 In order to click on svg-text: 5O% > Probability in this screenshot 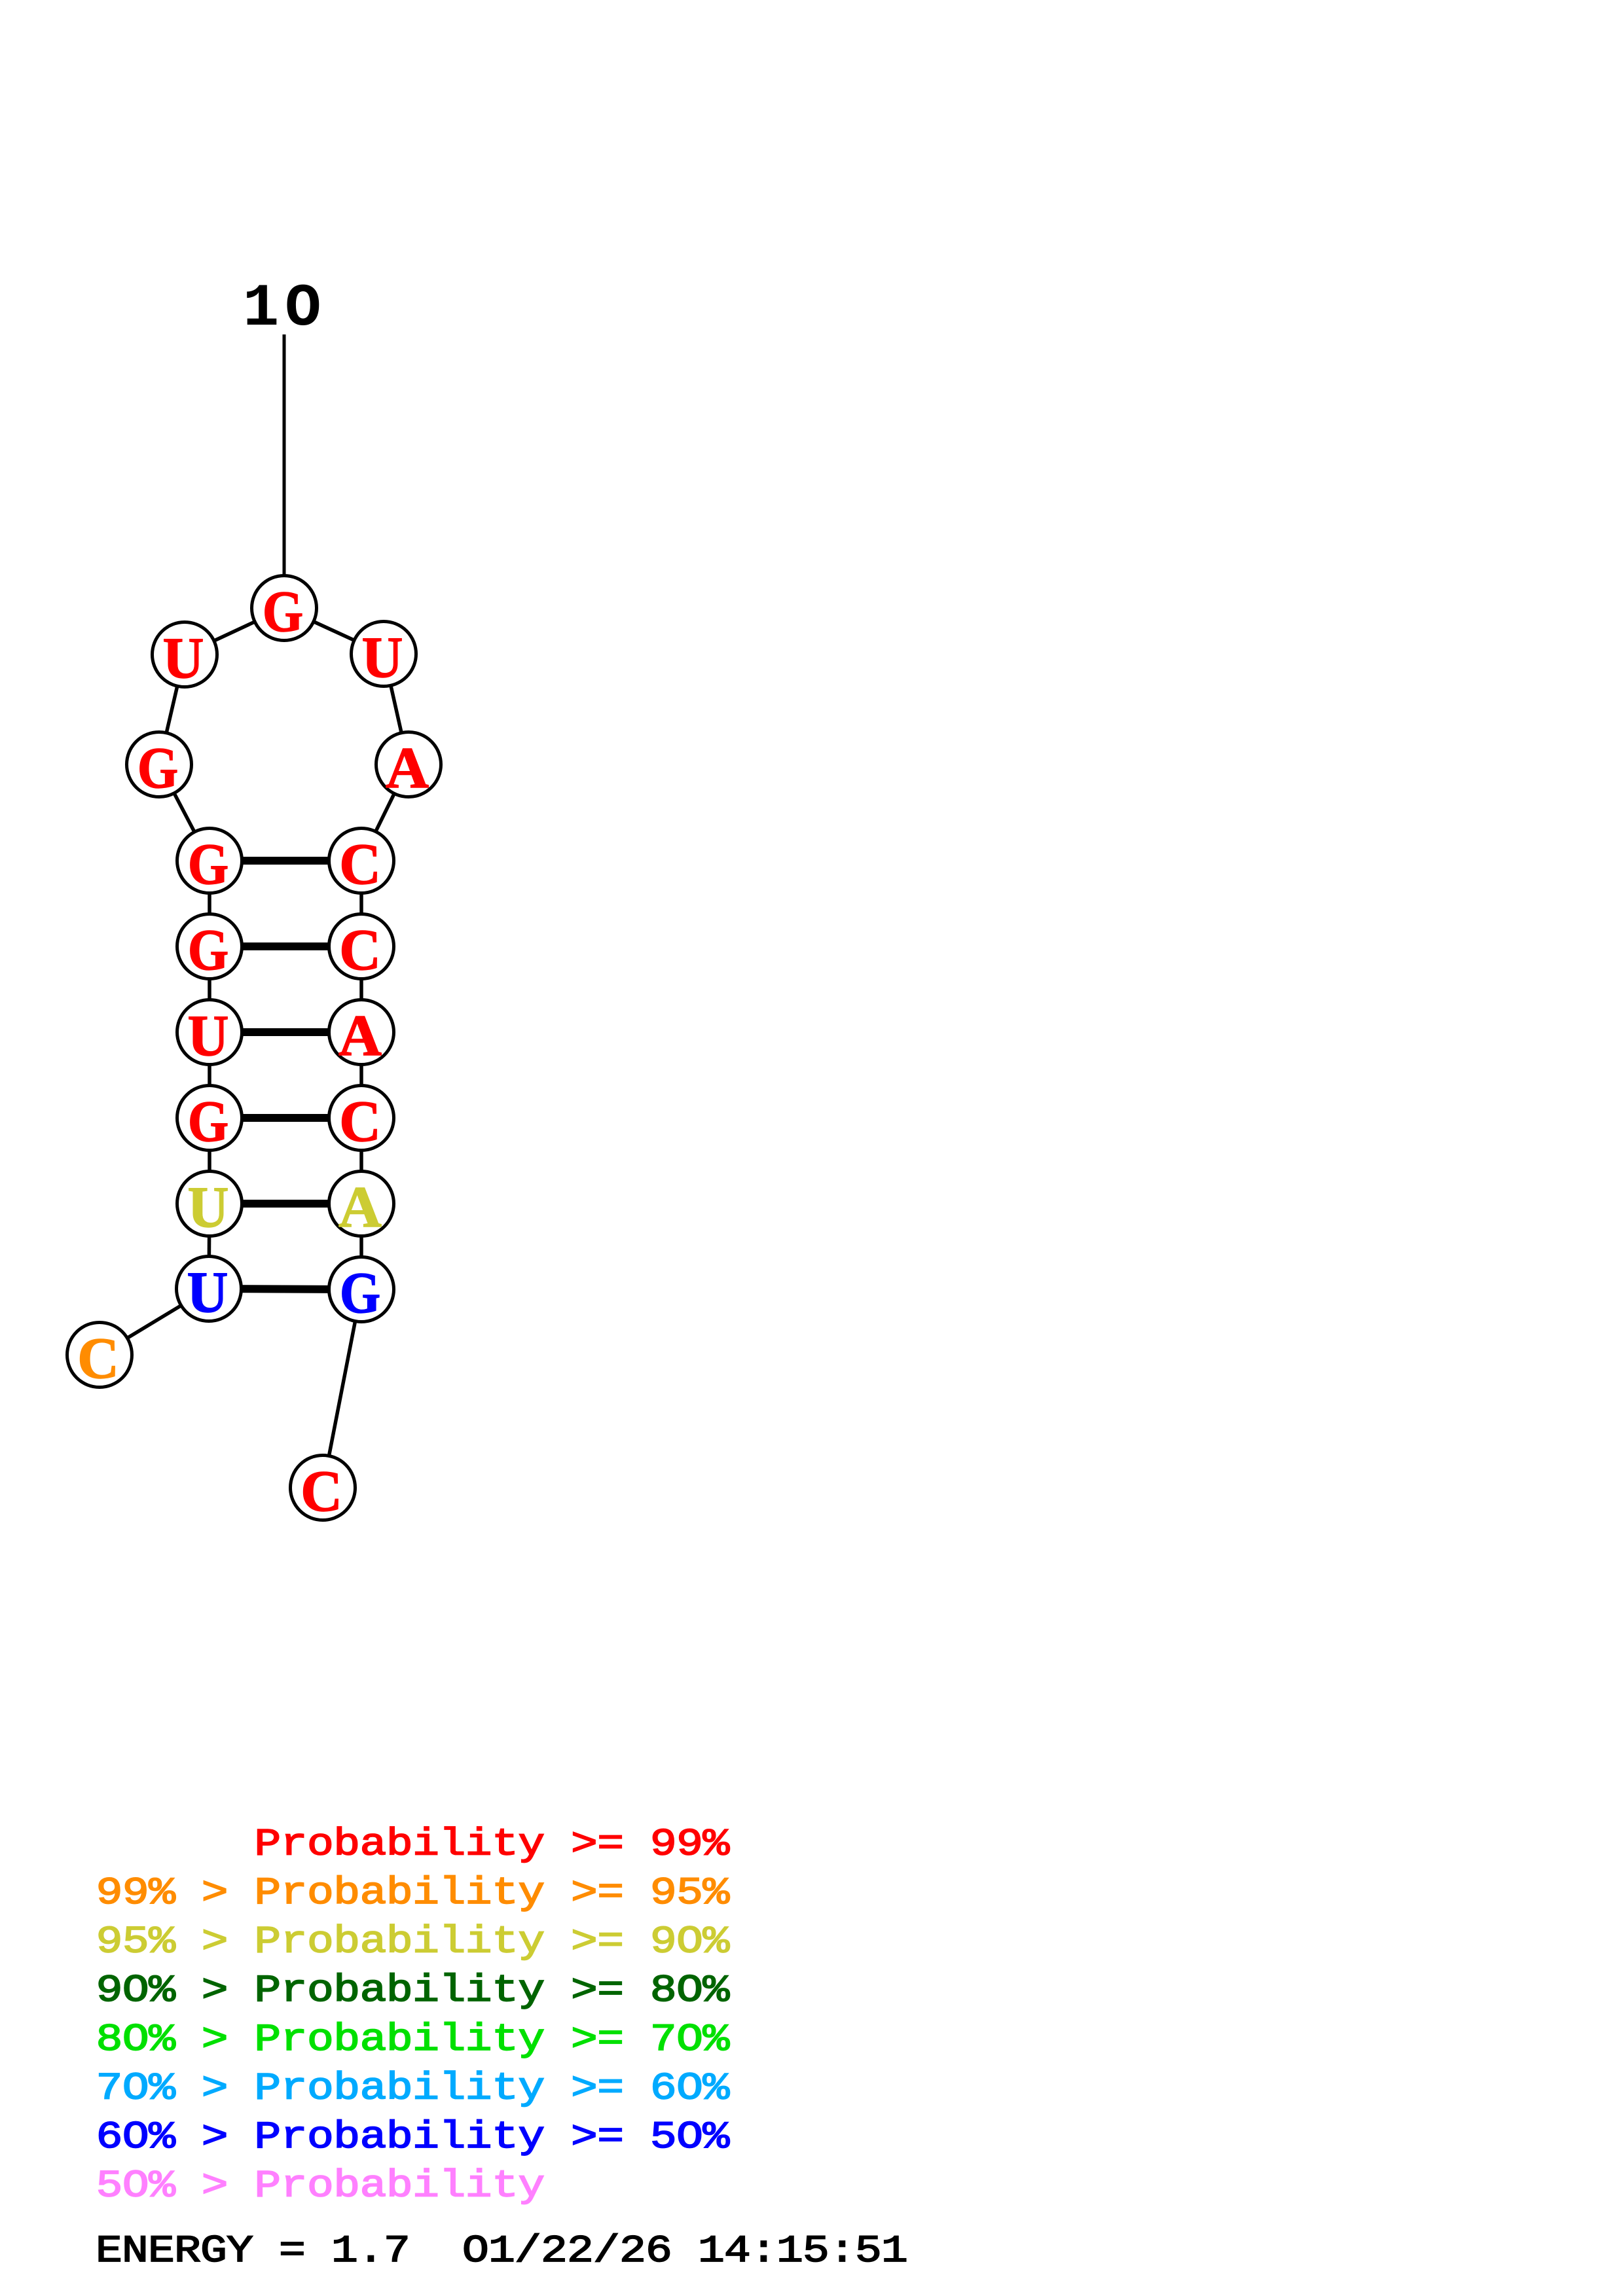, I will do `click(320, 2186)`.